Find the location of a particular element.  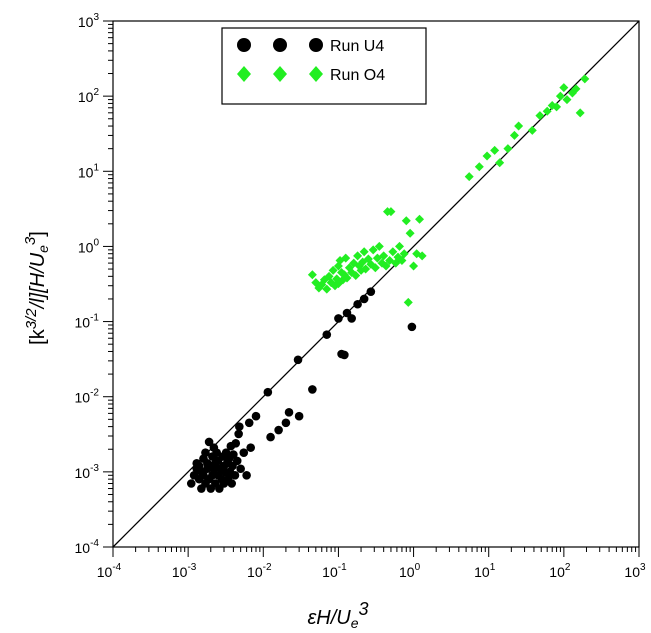

x-tick-label: 10⁻⁴ is located at coordinates (109, 571).